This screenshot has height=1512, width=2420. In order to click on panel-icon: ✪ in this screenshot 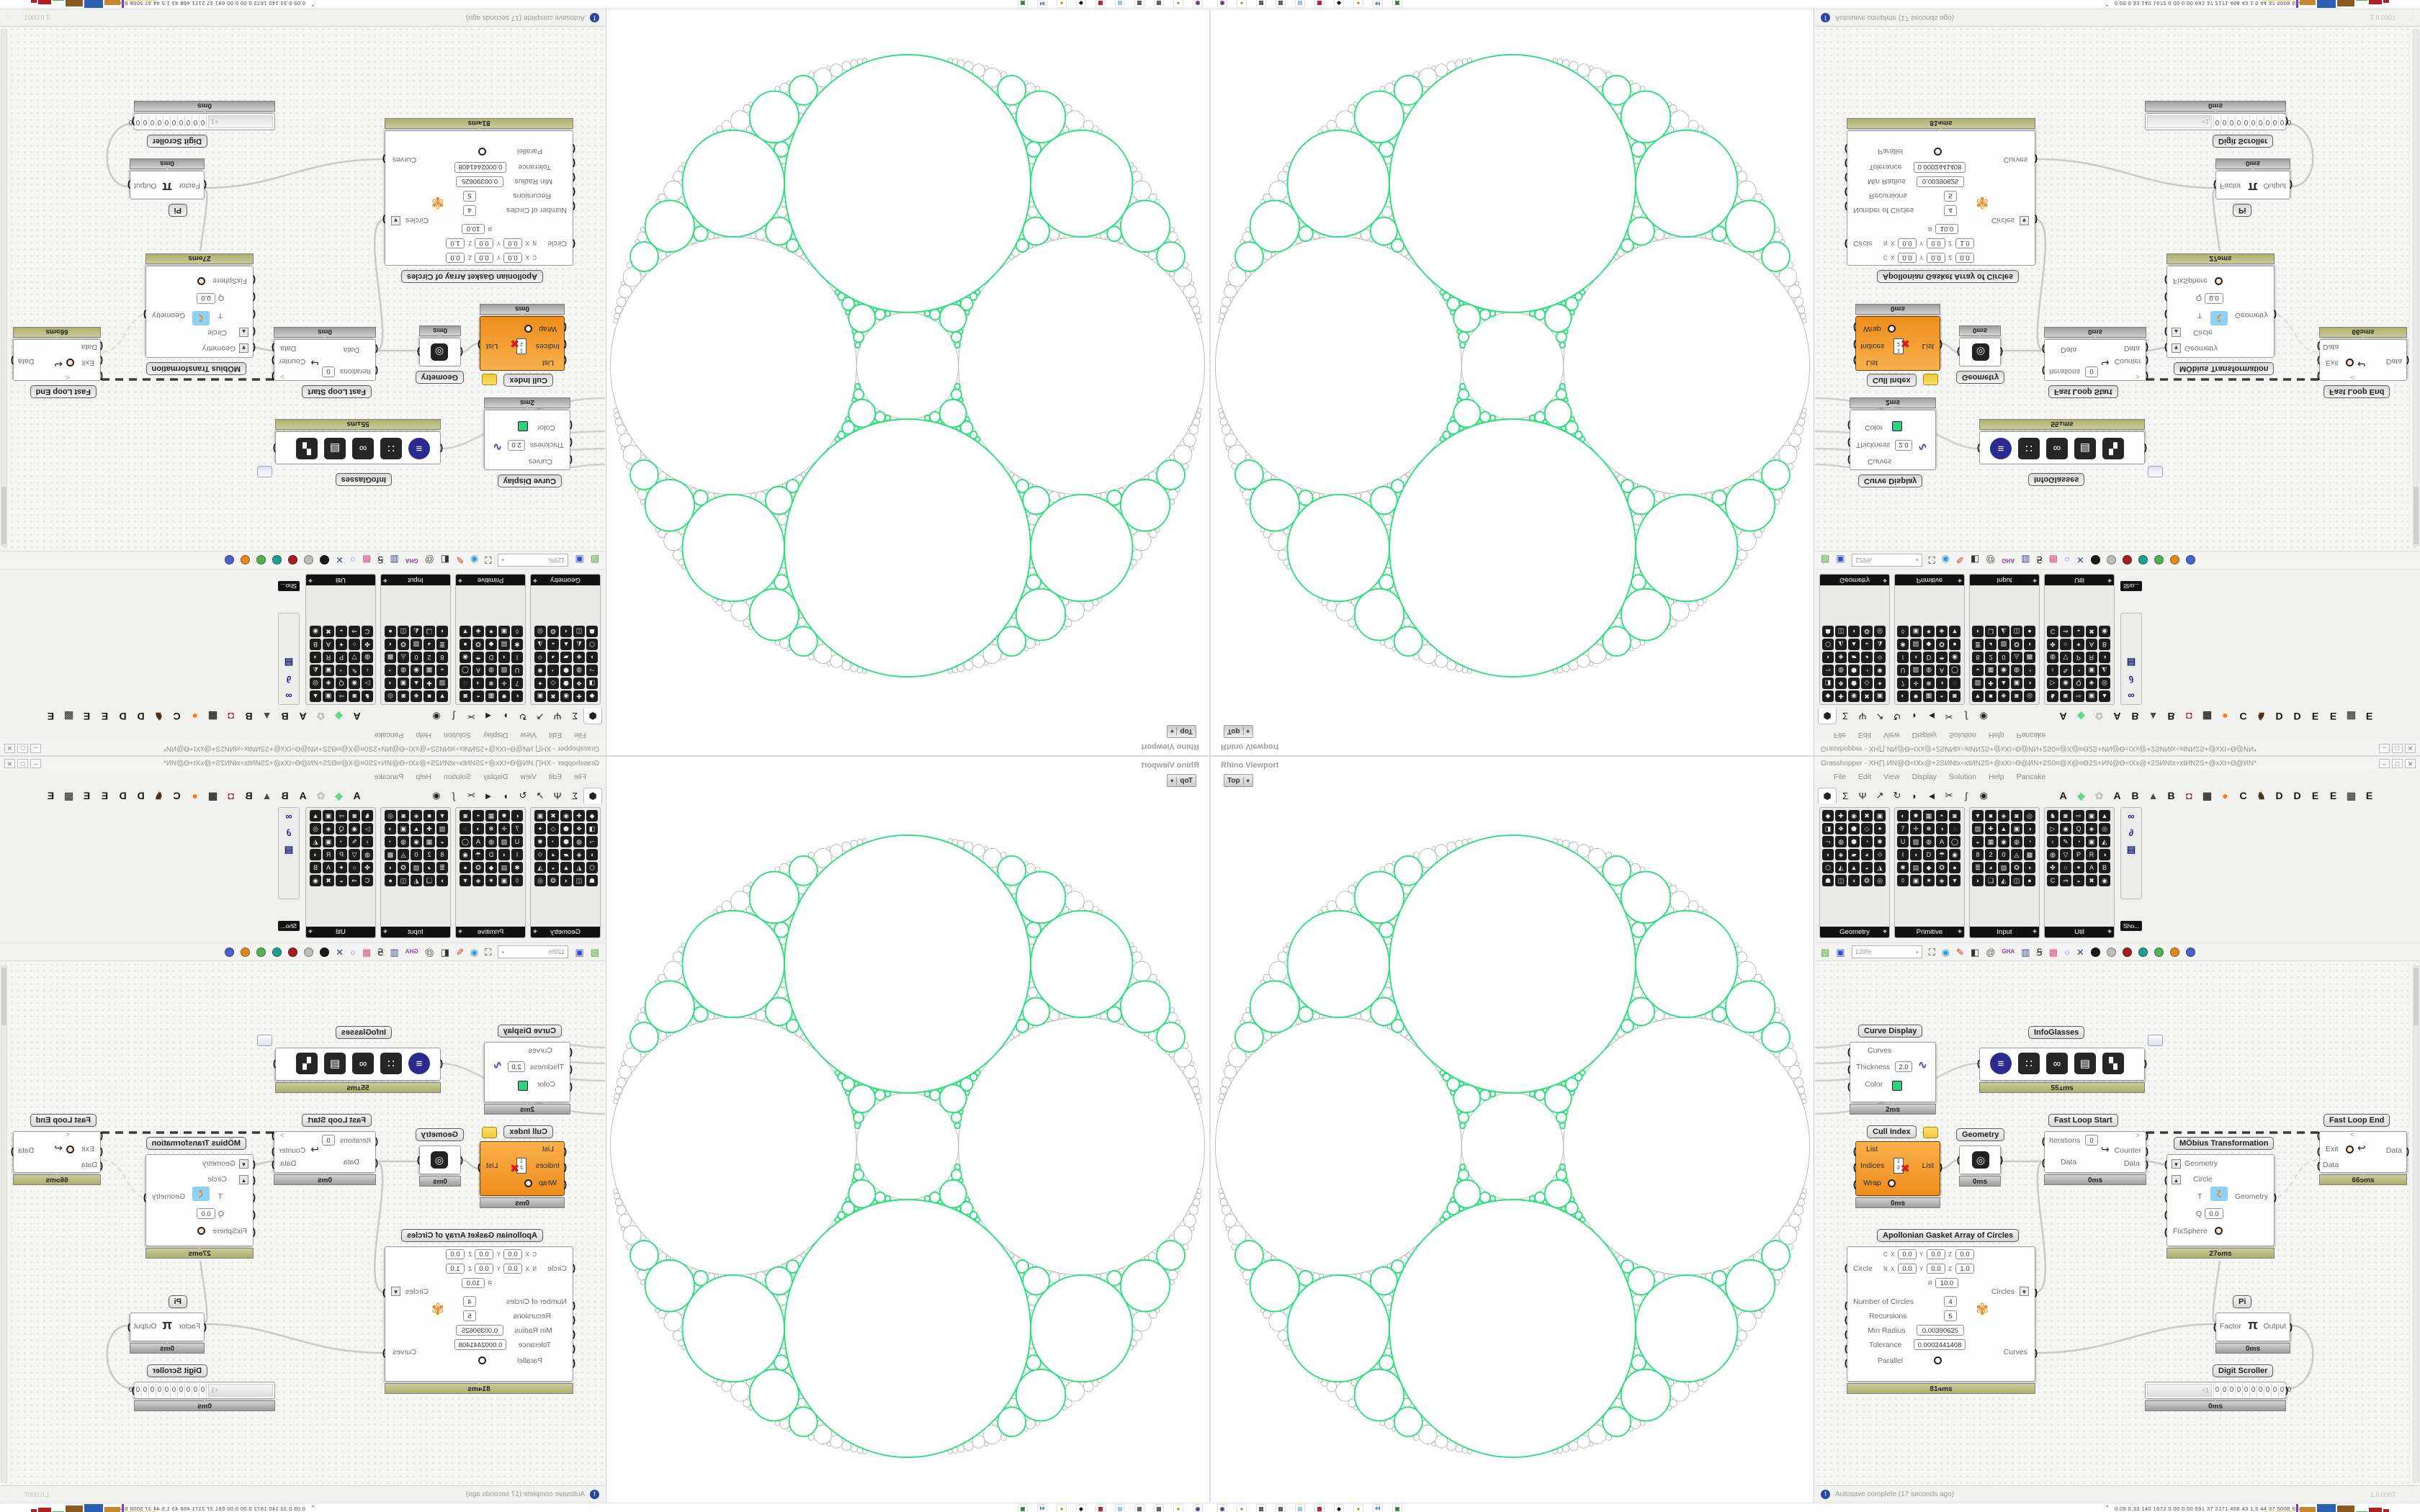, I will do `click(1942, 644)`.